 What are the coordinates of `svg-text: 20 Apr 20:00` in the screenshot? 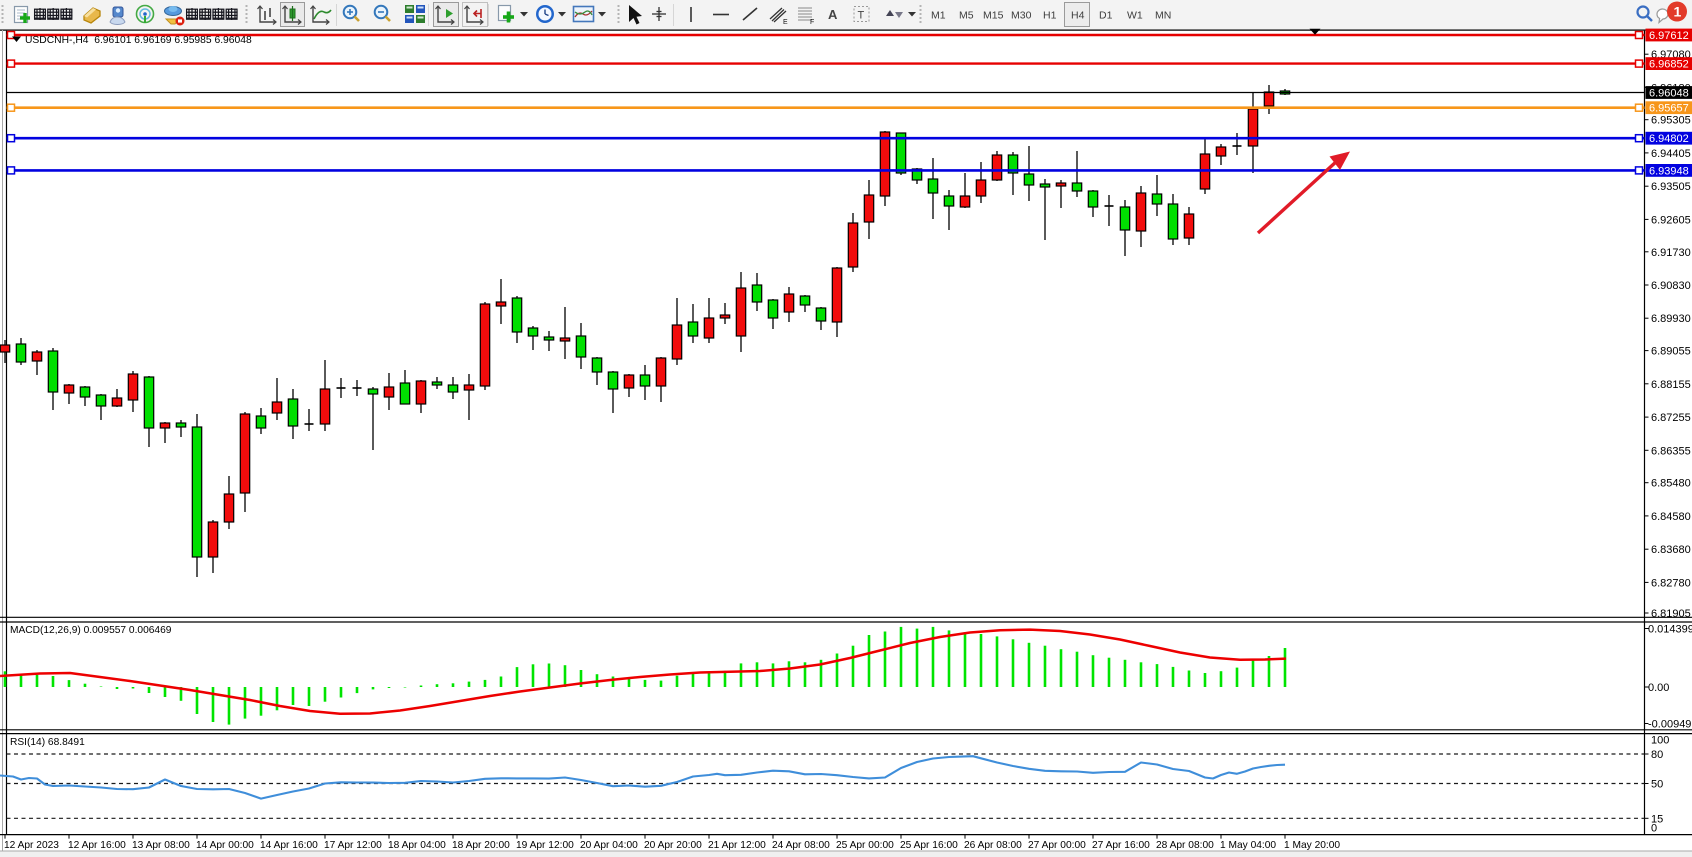 It's located at (673, 845).